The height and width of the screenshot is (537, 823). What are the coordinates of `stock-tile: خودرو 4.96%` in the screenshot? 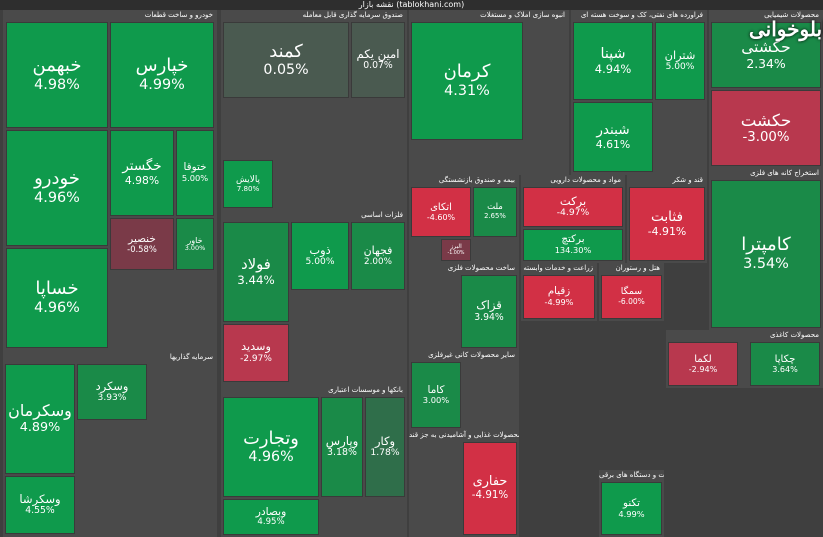 It's located at (57, 188).